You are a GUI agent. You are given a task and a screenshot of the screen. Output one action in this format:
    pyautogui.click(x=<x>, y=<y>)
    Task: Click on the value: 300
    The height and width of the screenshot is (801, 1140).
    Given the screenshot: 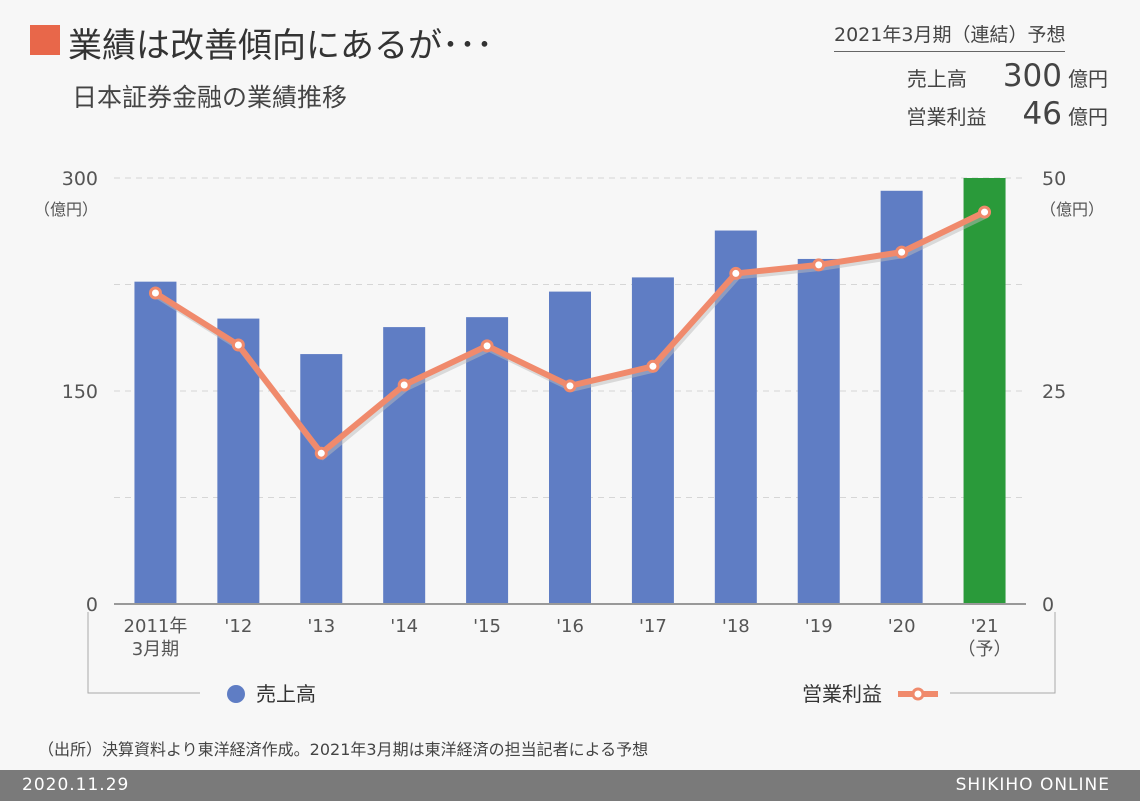 What is the action you would take?
    pyautogui.click(x=1032, y=76)
    